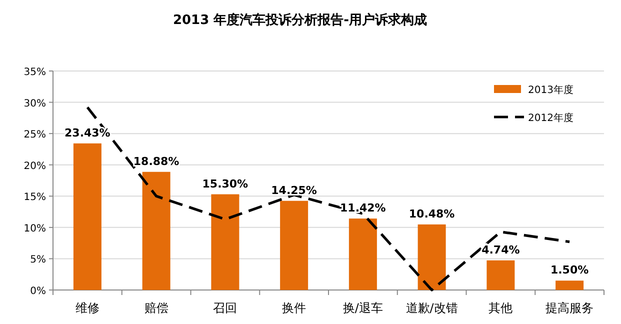  What do you see at coordinates (35, 198) in the screenshot?
I see `y-tick-label: 15%` at bounding box center [35, 198].